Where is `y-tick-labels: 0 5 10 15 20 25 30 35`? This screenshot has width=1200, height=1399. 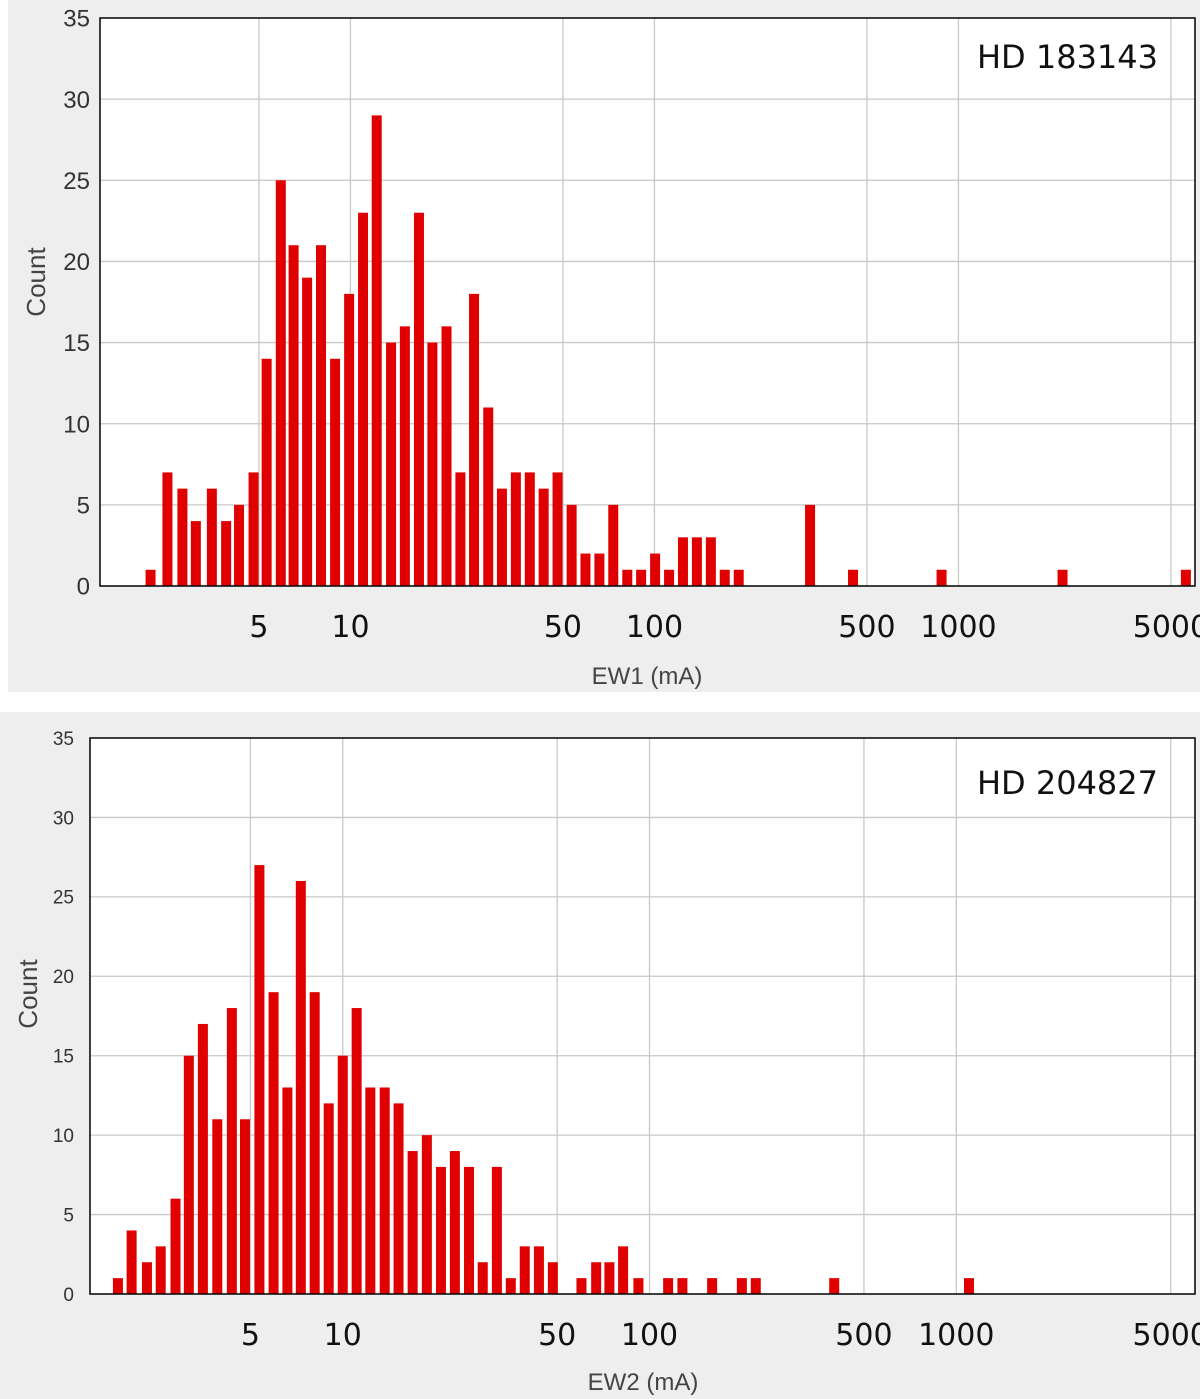
y-tick-labels: 0 5 10 15 20 25 30 35 is located at coordinates (76, 303).